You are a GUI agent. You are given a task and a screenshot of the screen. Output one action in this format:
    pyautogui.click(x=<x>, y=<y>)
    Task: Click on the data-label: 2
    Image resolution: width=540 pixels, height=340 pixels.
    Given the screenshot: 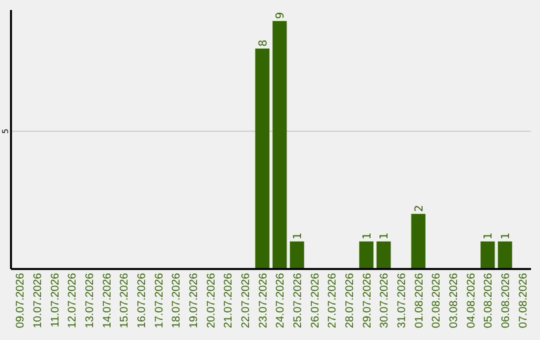 What is the action you would take?
    pyautogui.click(x=419, y=208)
    